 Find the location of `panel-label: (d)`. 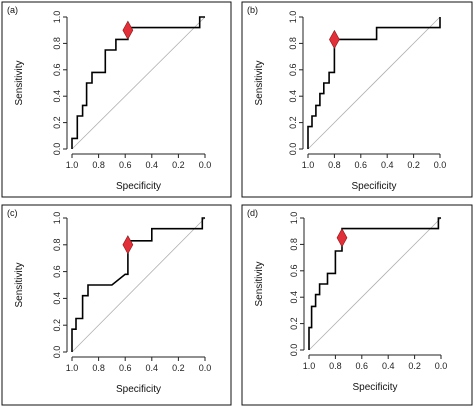

panel-label: (d) is located at coordinates (252, 213).